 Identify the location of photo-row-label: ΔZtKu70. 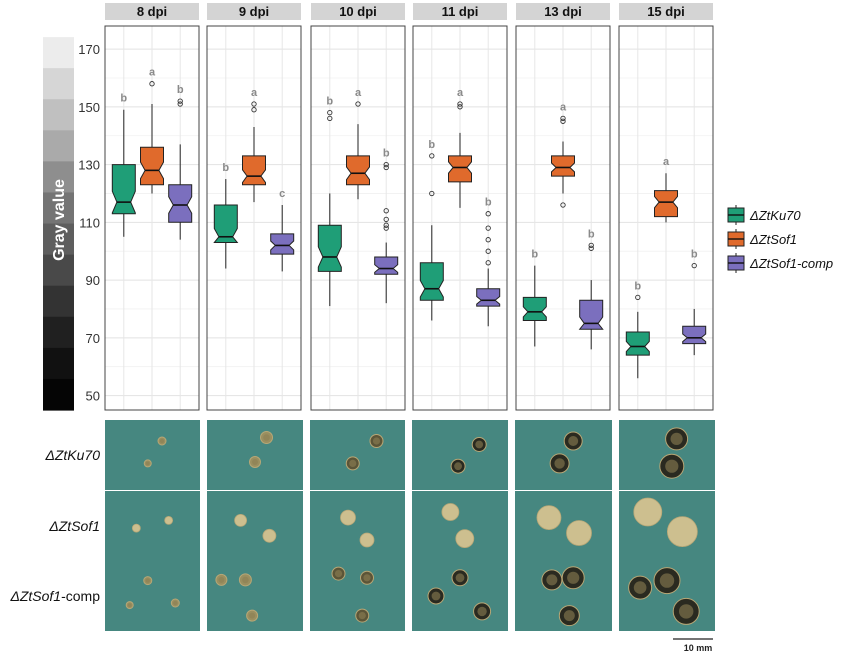
(72, 455).